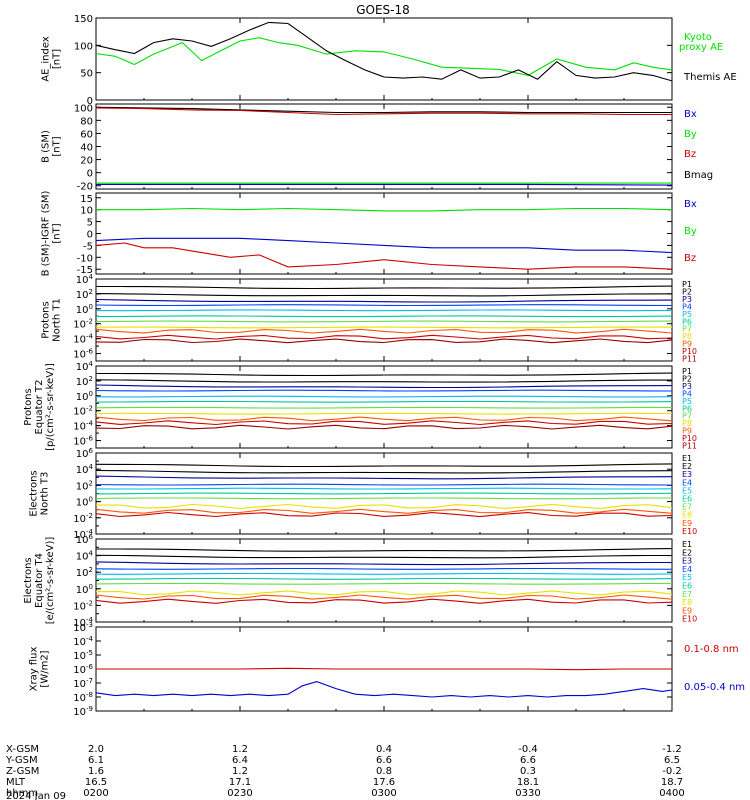 Image resolution: width=750 pixels, height=800 pixels. I want to click on panel-frame, so click(384, 233).